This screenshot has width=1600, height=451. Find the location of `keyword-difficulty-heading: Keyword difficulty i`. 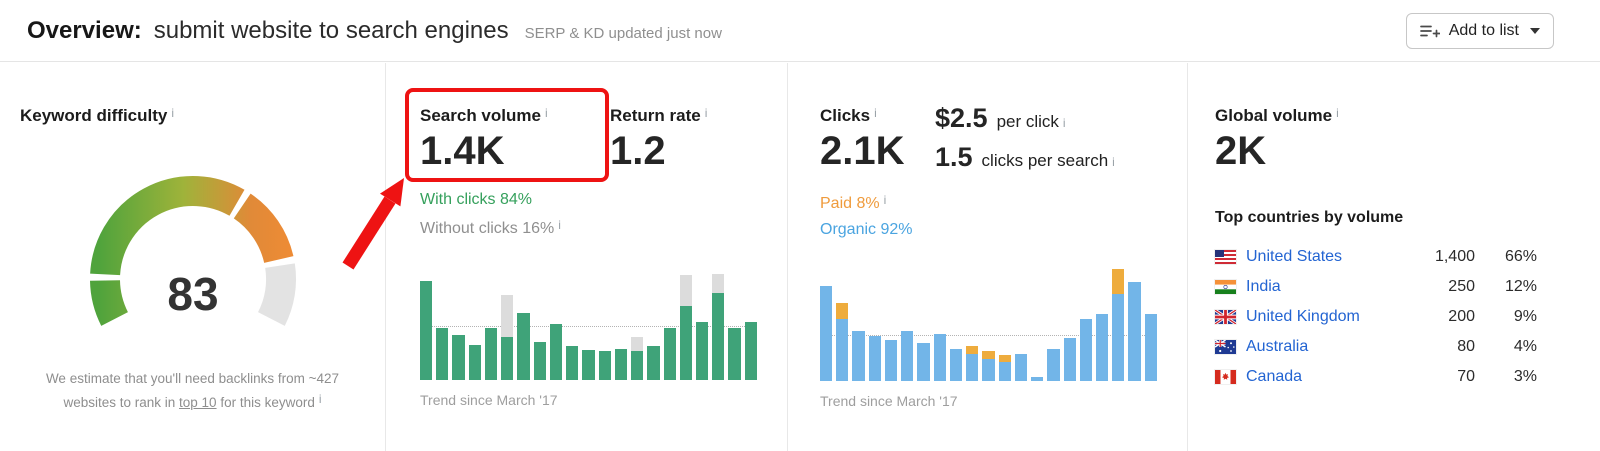

keyword-difficulty-heading: Keyword difficulty i is located at coordinates (192, 114).